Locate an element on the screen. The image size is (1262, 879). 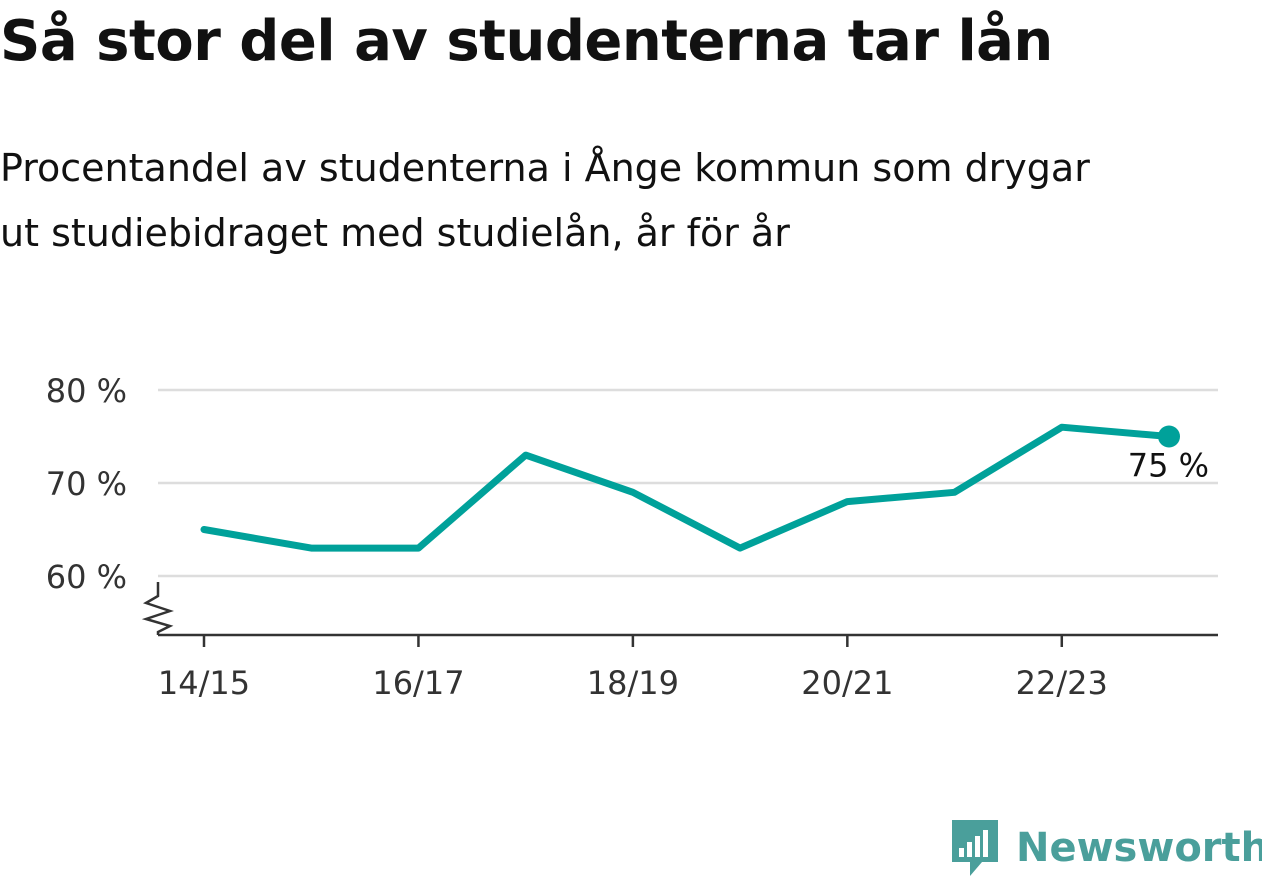
last-data-point is located at coordinates (1169, 436).